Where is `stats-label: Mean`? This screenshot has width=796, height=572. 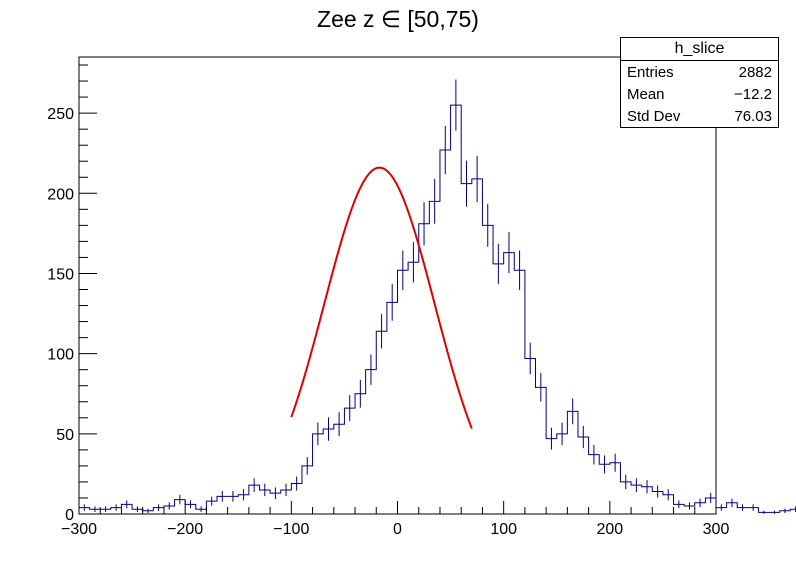 stats-label: Mean is located at coordinates (646, 94).